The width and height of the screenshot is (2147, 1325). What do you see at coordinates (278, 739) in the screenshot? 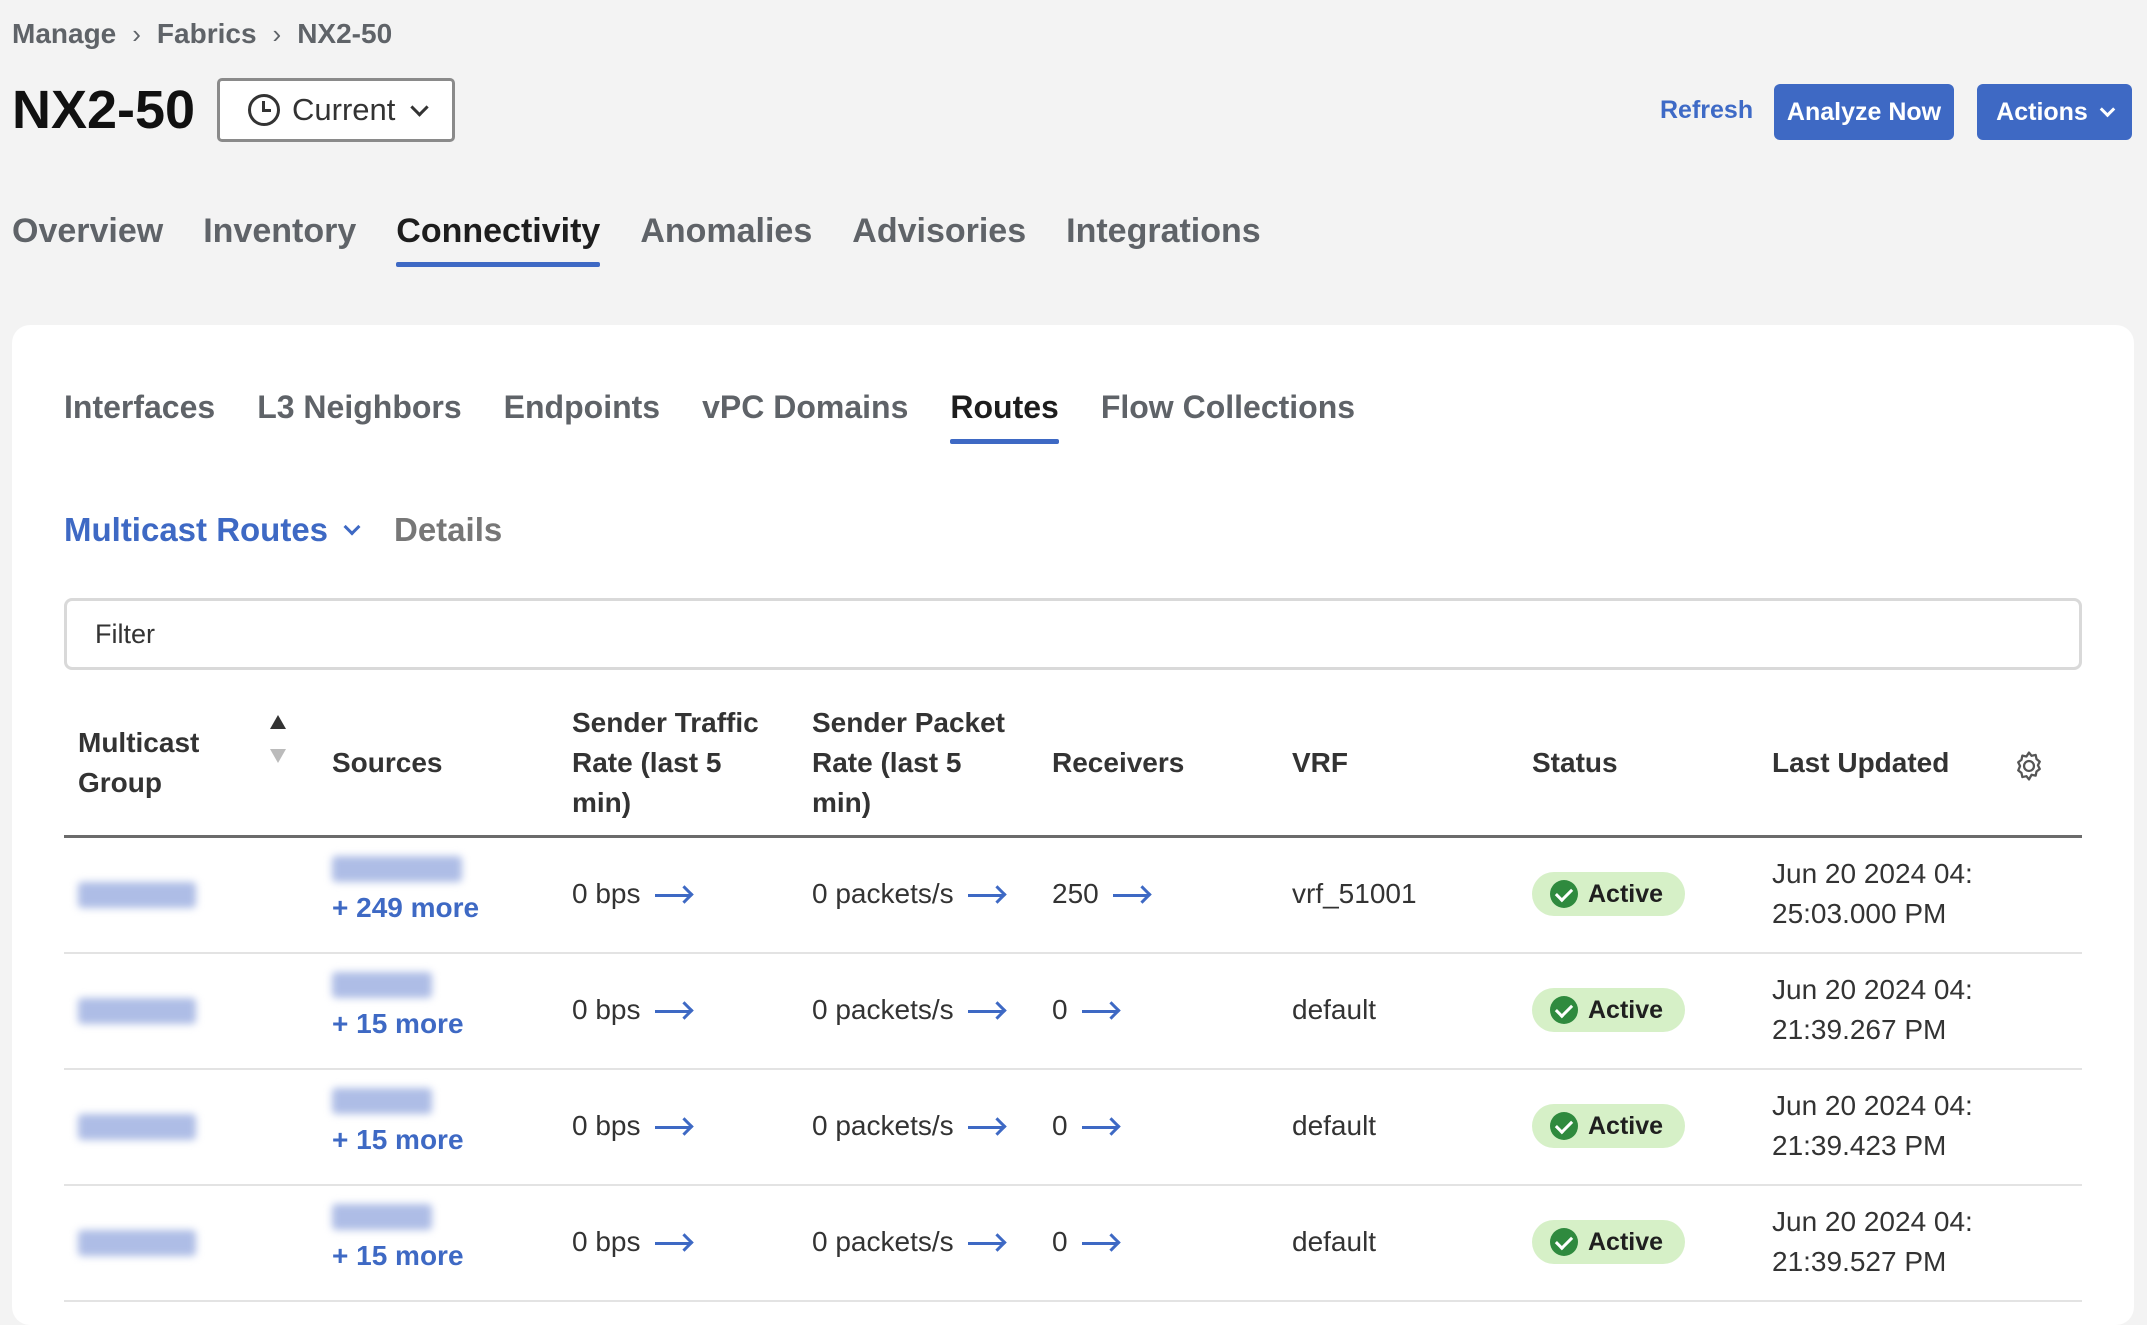
I see `sort-icon` at bounding box center [278, 739].